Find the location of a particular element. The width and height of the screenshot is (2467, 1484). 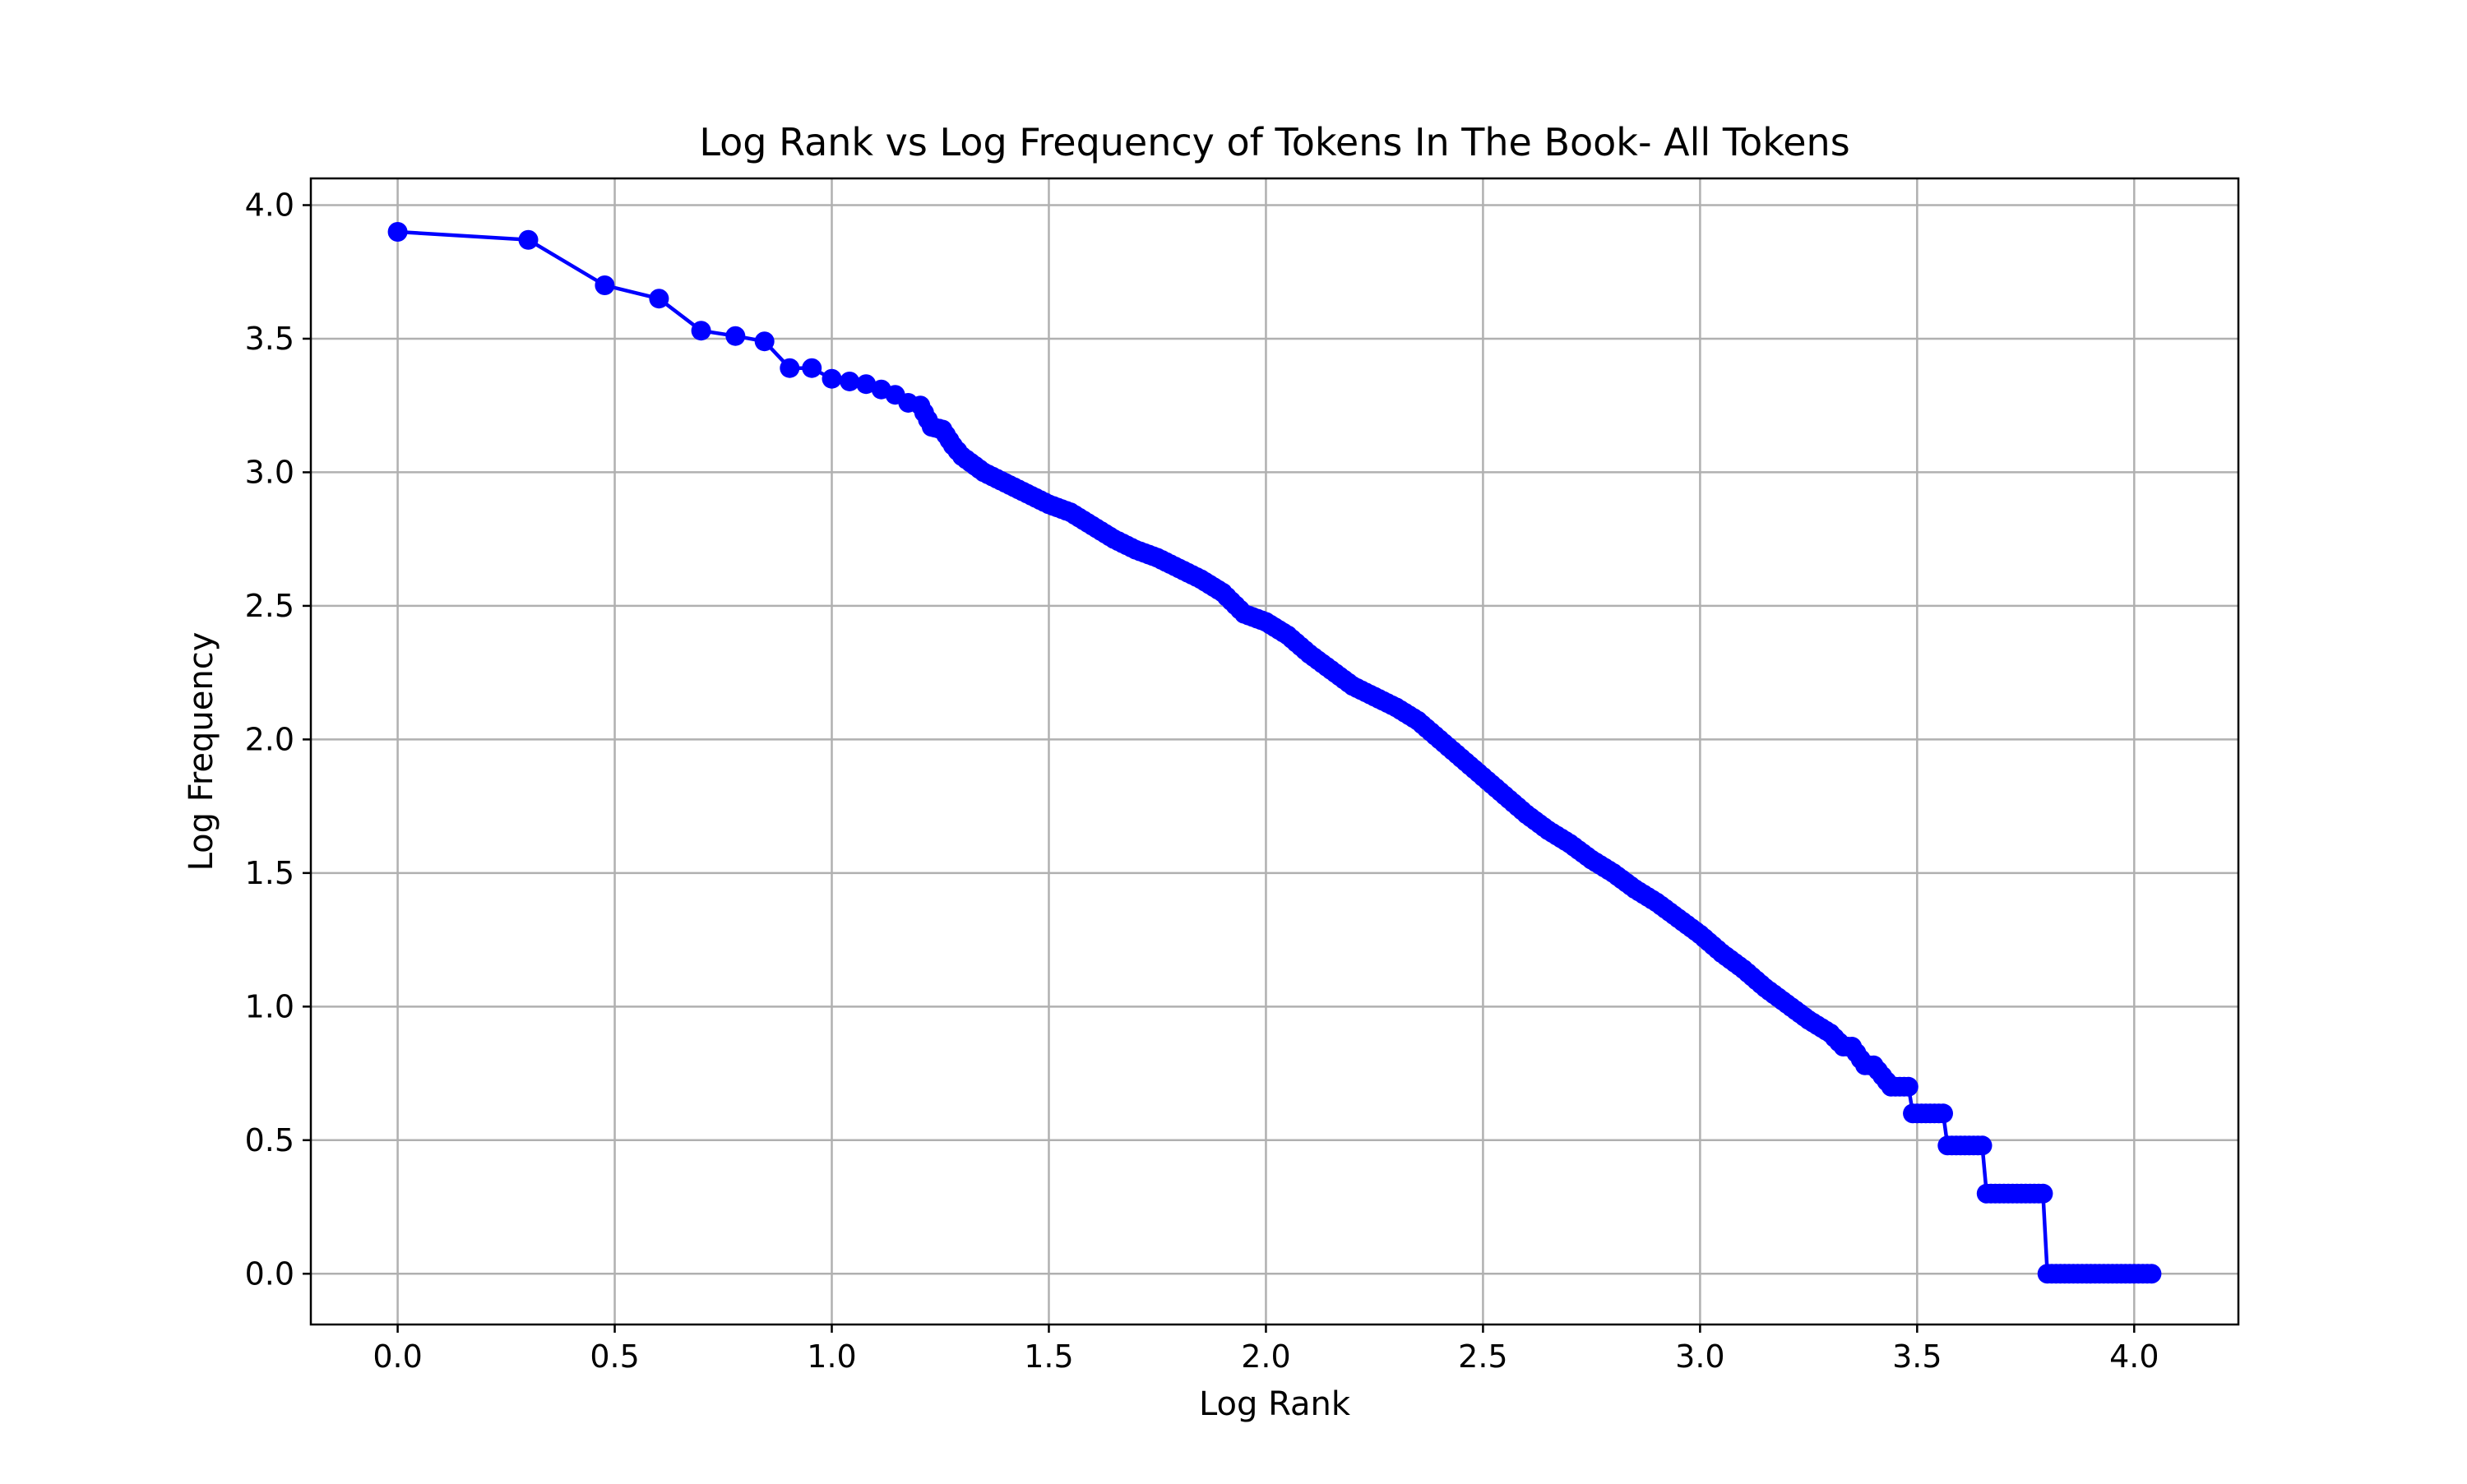

y-tick-label: 1.5 is located at coordinates (269, 873).